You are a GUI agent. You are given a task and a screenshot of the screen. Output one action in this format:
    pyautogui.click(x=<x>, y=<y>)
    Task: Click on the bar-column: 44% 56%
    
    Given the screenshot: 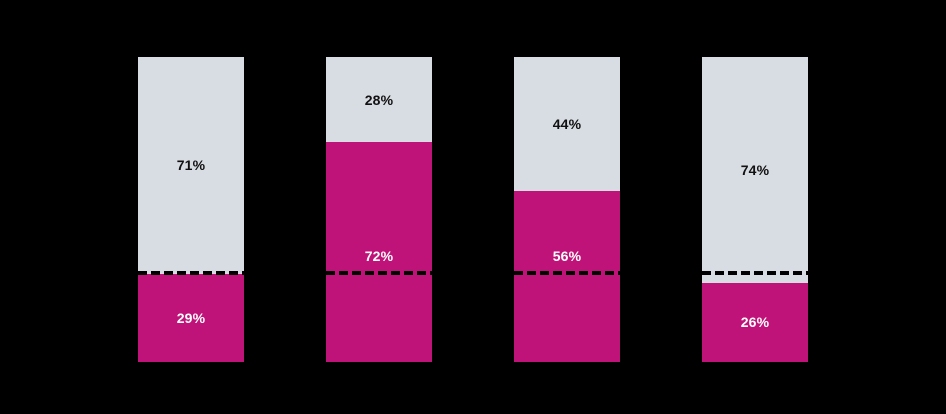 What is the action you would take?
    pyautogui.click(x=567, y=207)
    